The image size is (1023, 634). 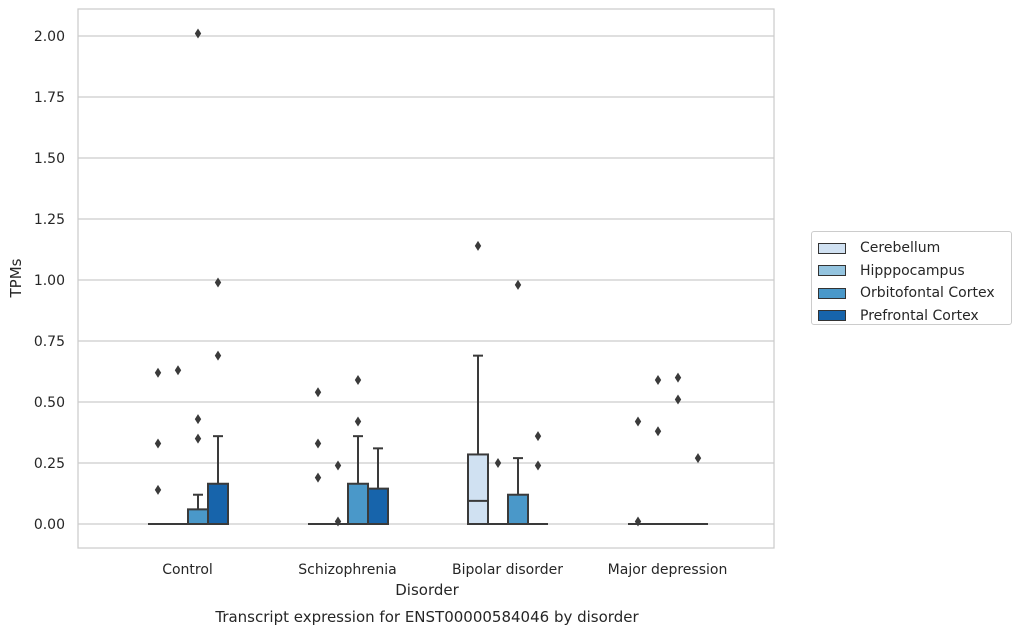 What do you see at coordinates (919, 315) in the screenshot?
I see `legend-label-prefrontal-cortex: Prefrontal Cortex` at bounding box center [919, 315].